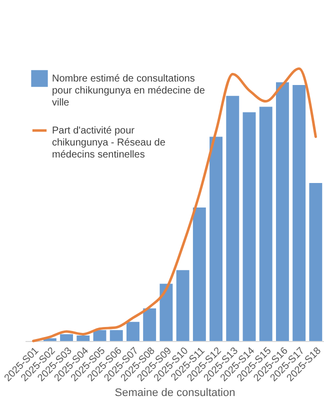 This screenshot has width=324, height=400. I want to click on legend-label: Part d'activité pour chikungunya - Réseau de médecins sentinelles, so click(109, 143).